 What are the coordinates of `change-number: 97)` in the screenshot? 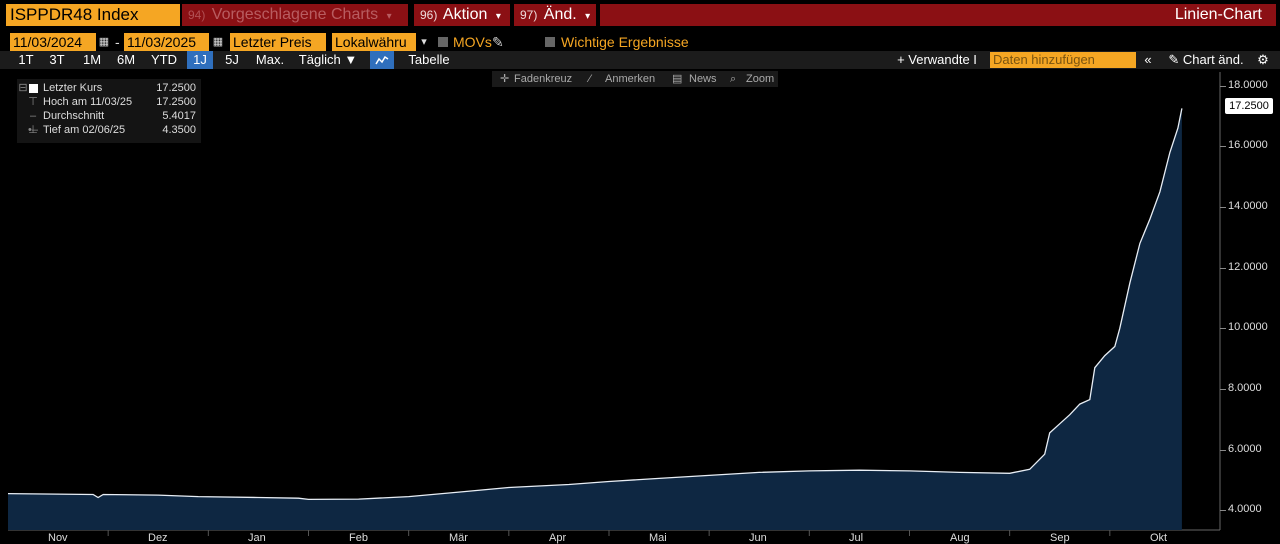 It's located at (529, 15).